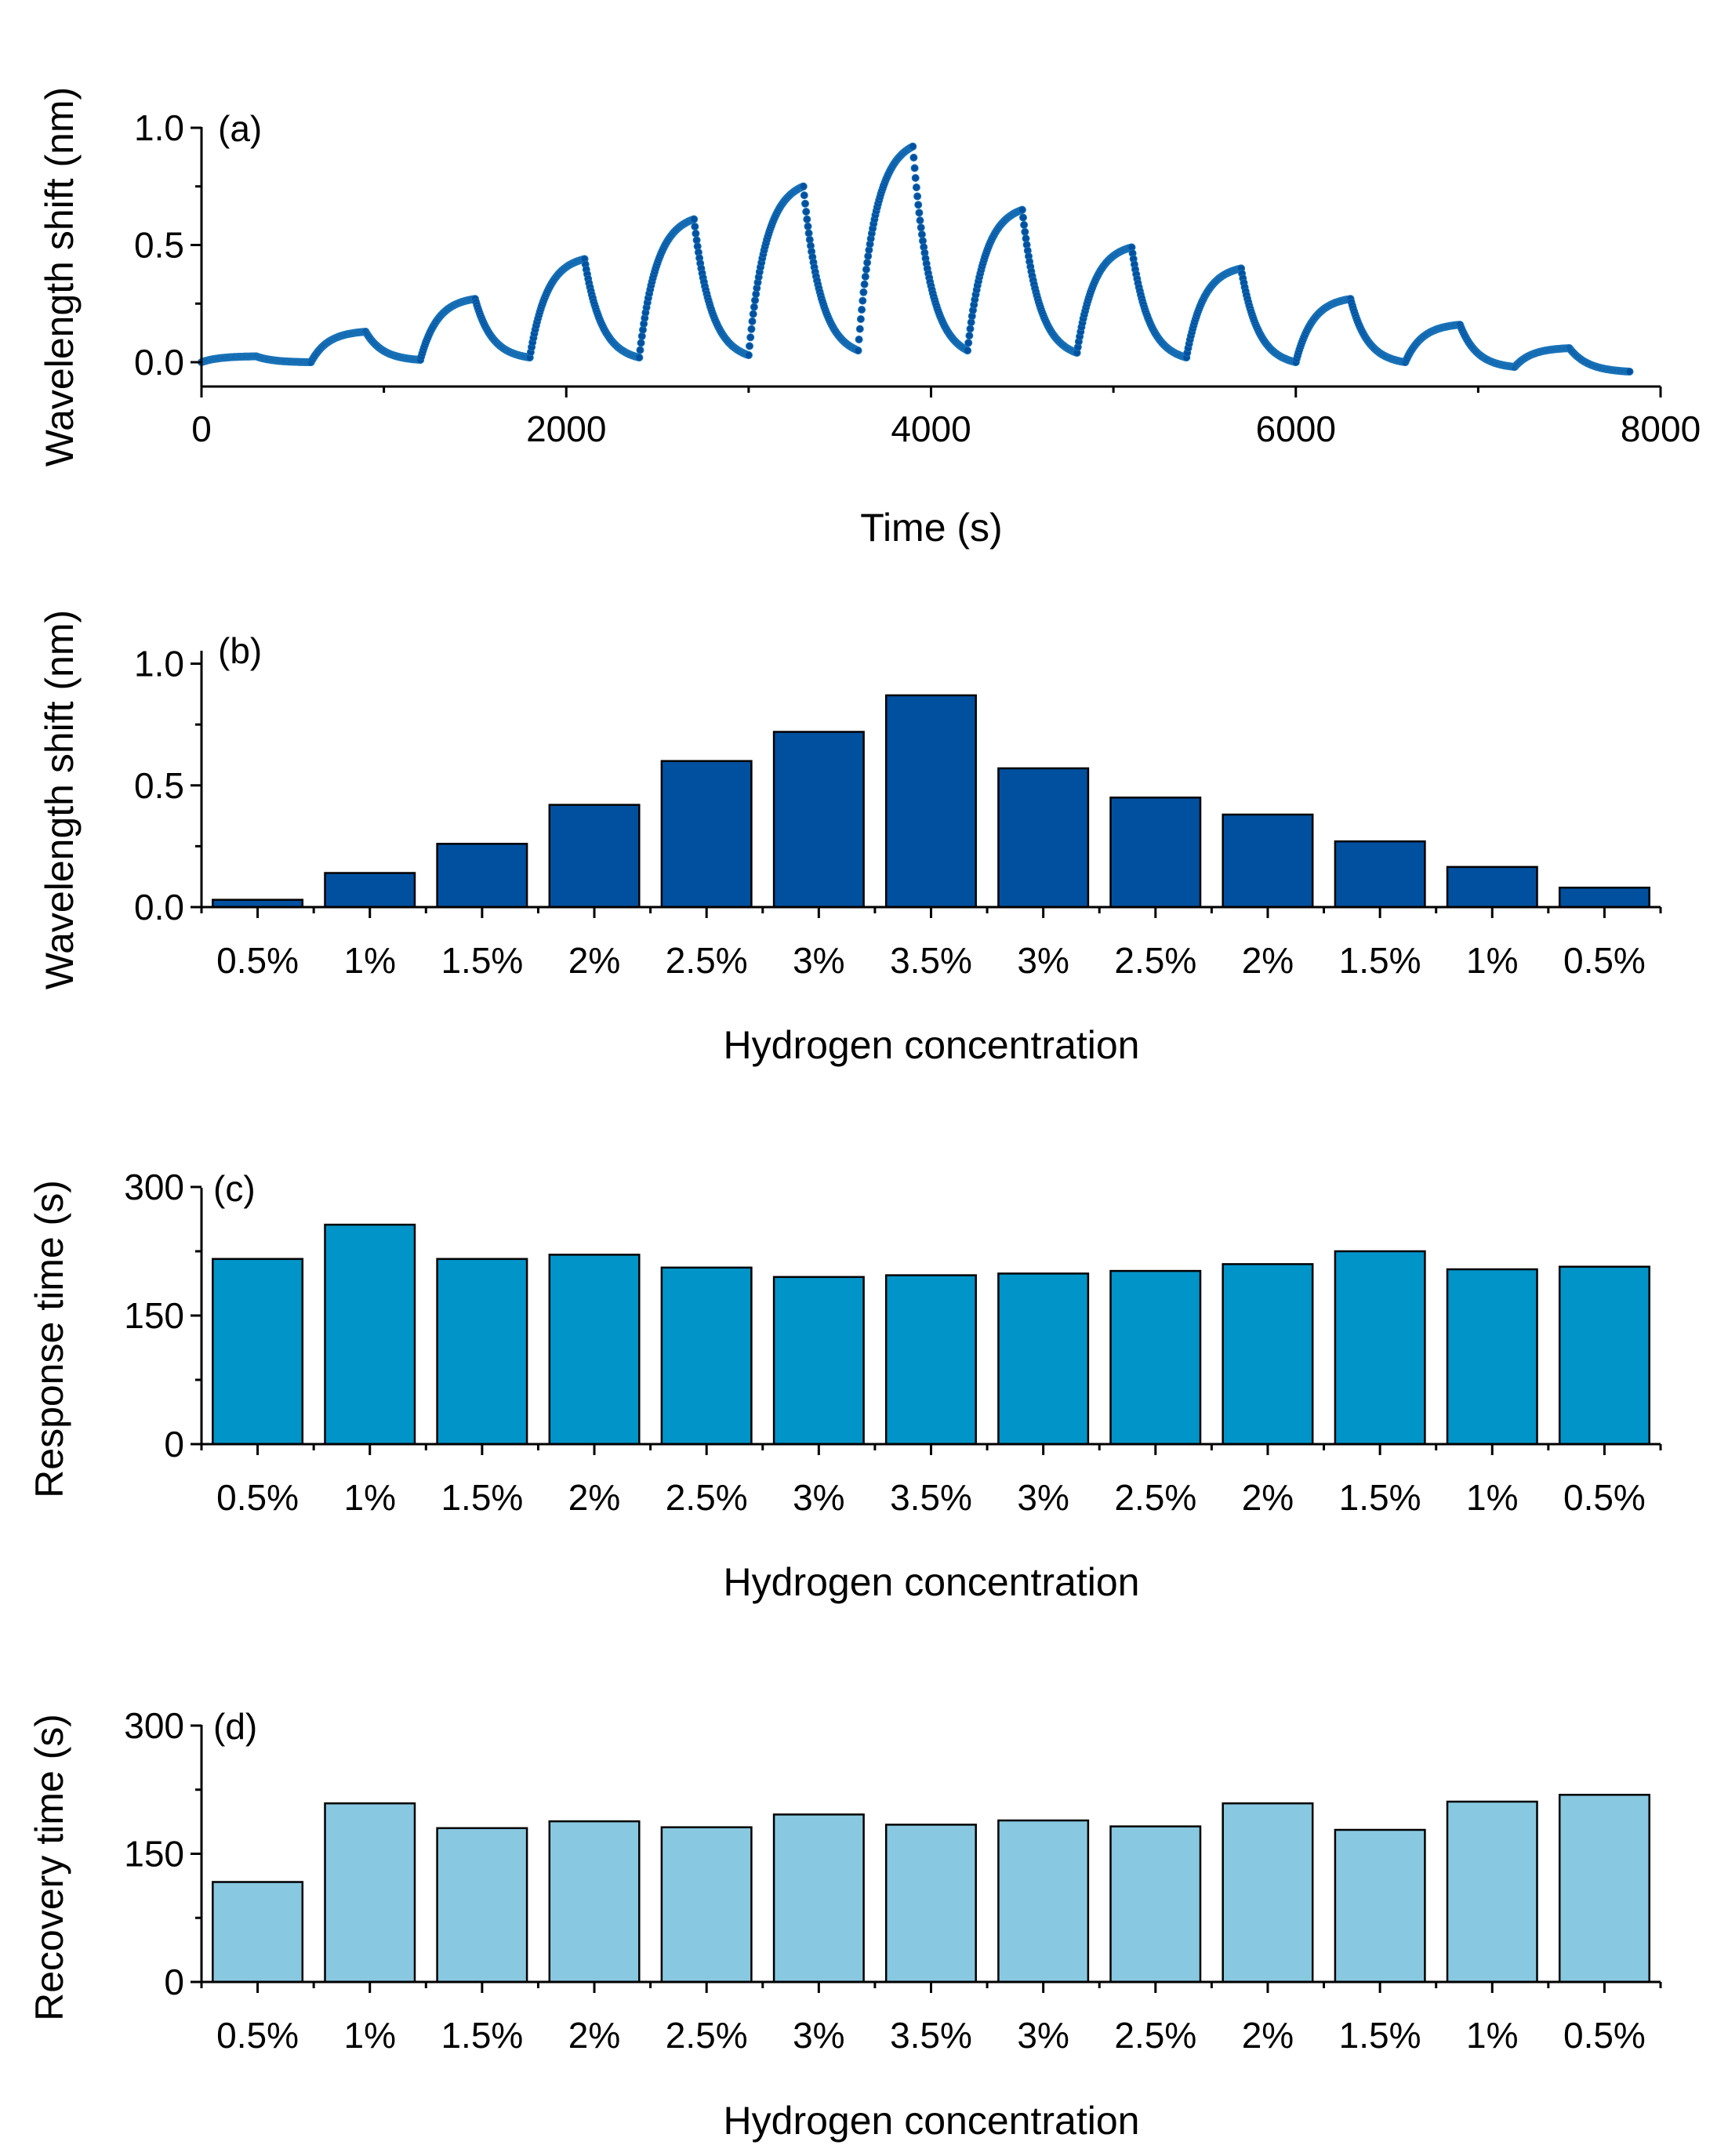  What do you see at coordinates (159, 664) in the screenshot?
I see `b-y-tick-label: 1.0` at bounding box center [159, 664].